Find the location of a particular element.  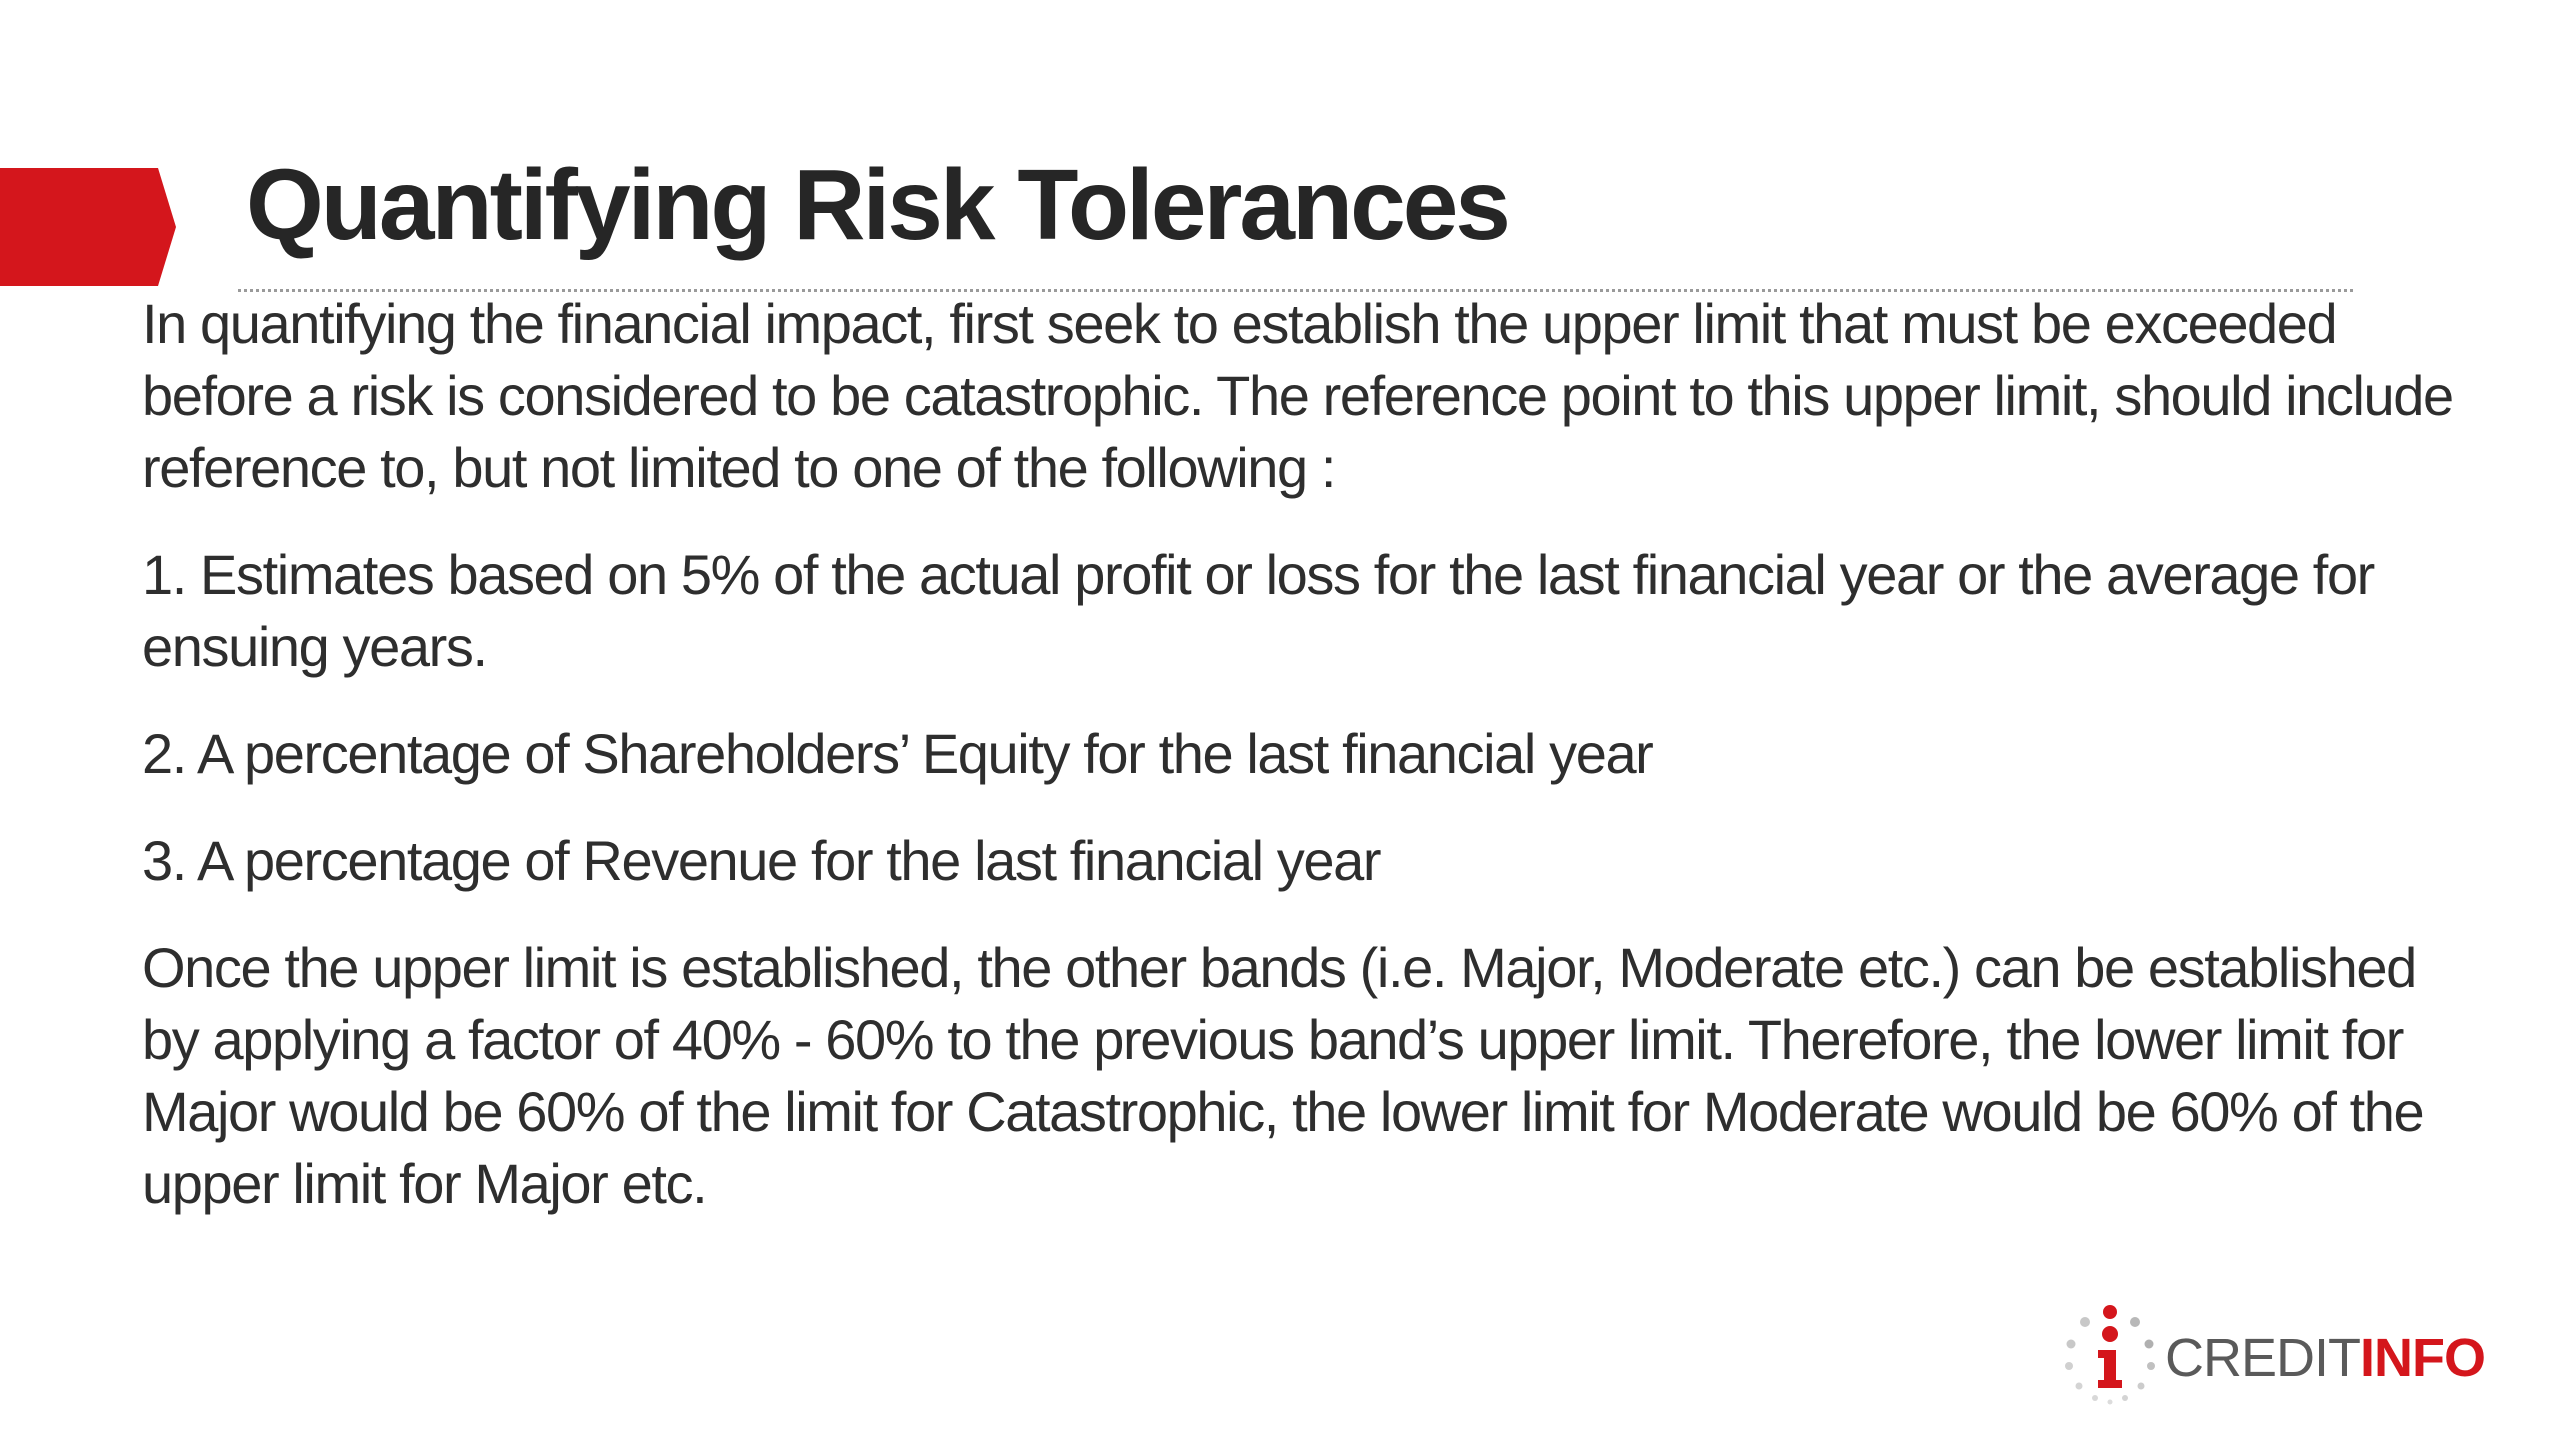

creditinfo-logo: CREDITINFO is located at coordinates (2290, 1355).